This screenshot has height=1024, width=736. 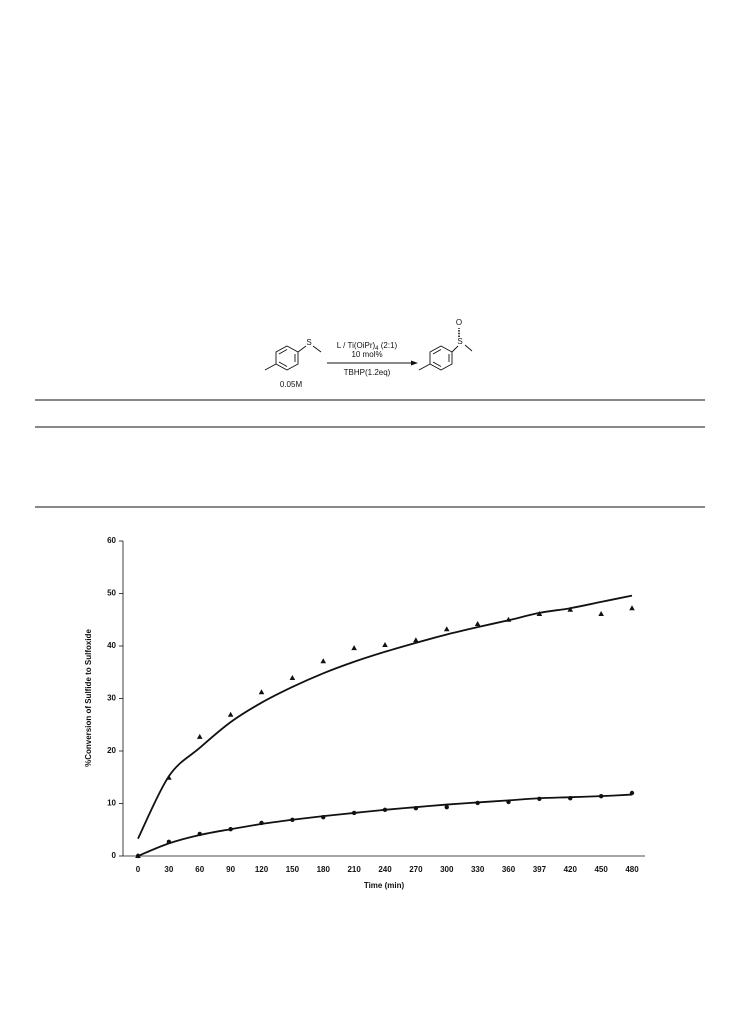 What do you see at coordinates (354, 869) in the screenshot?
I see `x-tick-label: 210` at bounding box center [354, 869].